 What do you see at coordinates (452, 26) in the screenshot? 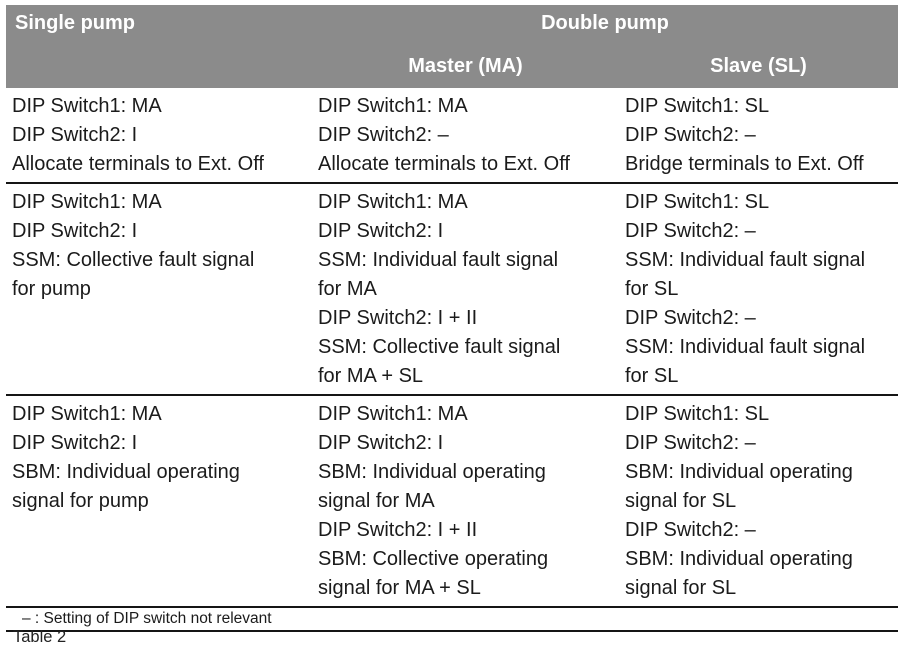
I see `table-header-row-groups: Single pump Double pump` at bounding box center [452, 26].